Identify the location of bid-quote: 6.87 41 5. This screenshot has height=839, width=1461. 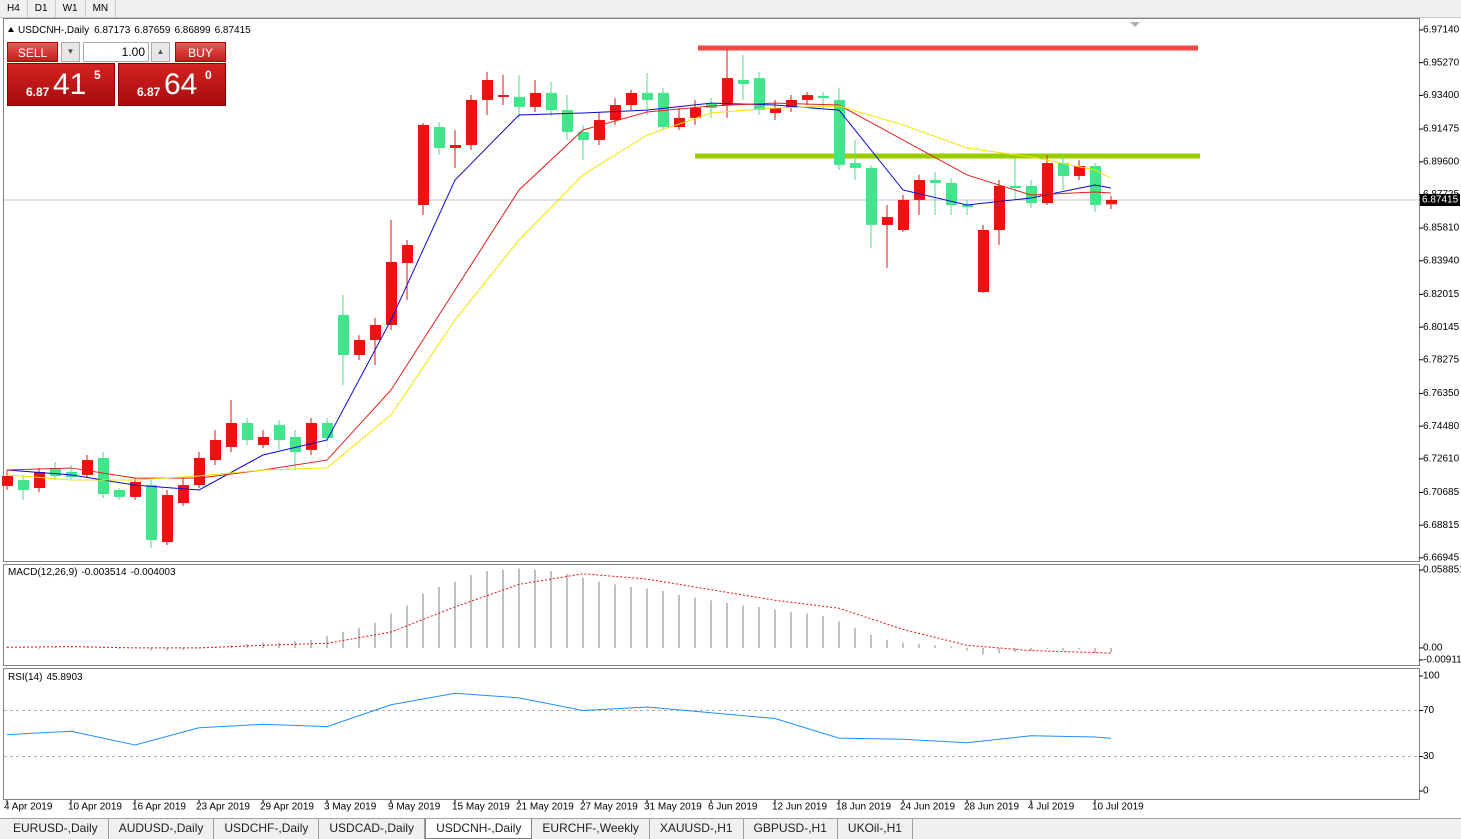
(61, 84).